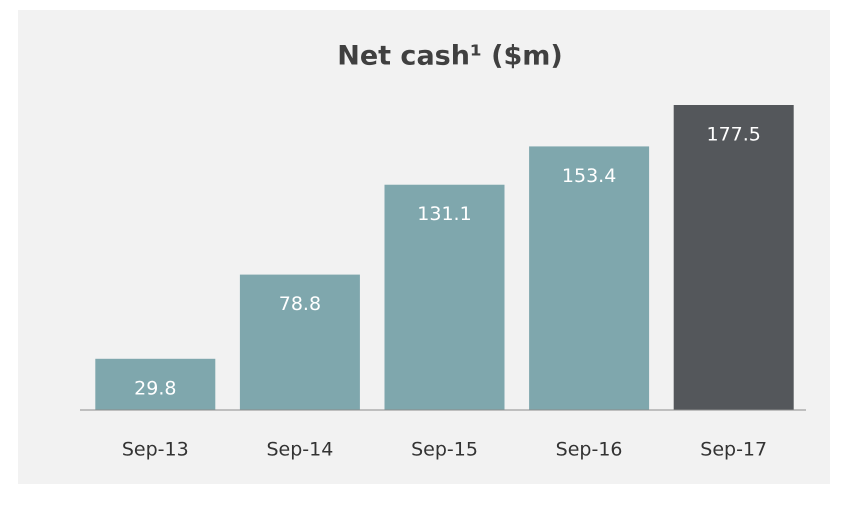 This screenshot has height=510, width=843. Describe the element at coordinates (589, 450) in the screenshot. I see `x-tick-label: Sep-16` at that location.